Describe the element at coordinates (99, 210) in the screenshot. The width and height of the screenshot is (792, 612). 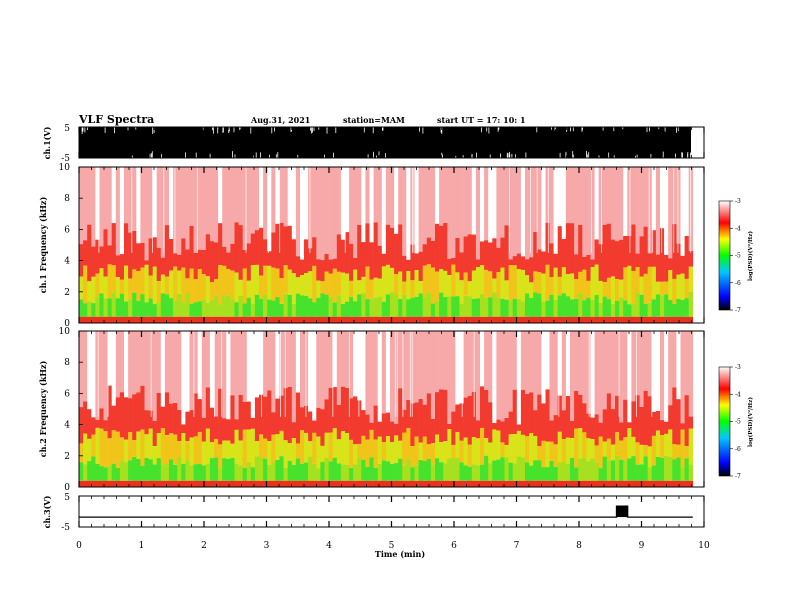
I see `ch1-spectrogram-cell-streak` at that location.